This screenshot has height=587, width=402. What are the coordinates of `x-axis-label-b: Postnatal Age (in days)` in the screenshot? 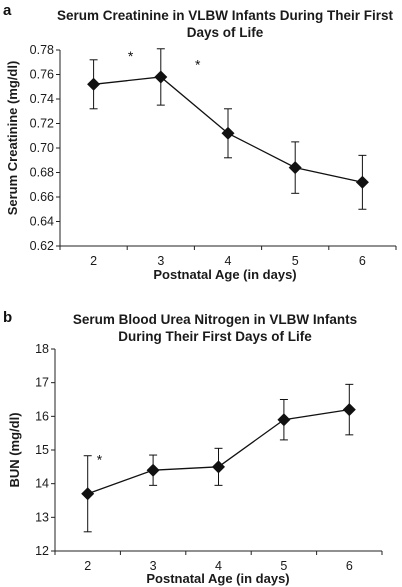 It's located at (217, 578).